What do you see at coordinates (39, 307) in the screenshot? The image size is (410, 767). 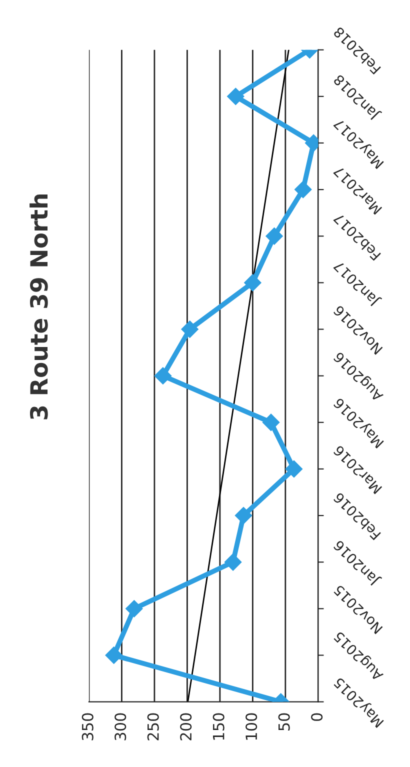 I see `text: 3 Route 39 North` at bounding box center [39, 307].